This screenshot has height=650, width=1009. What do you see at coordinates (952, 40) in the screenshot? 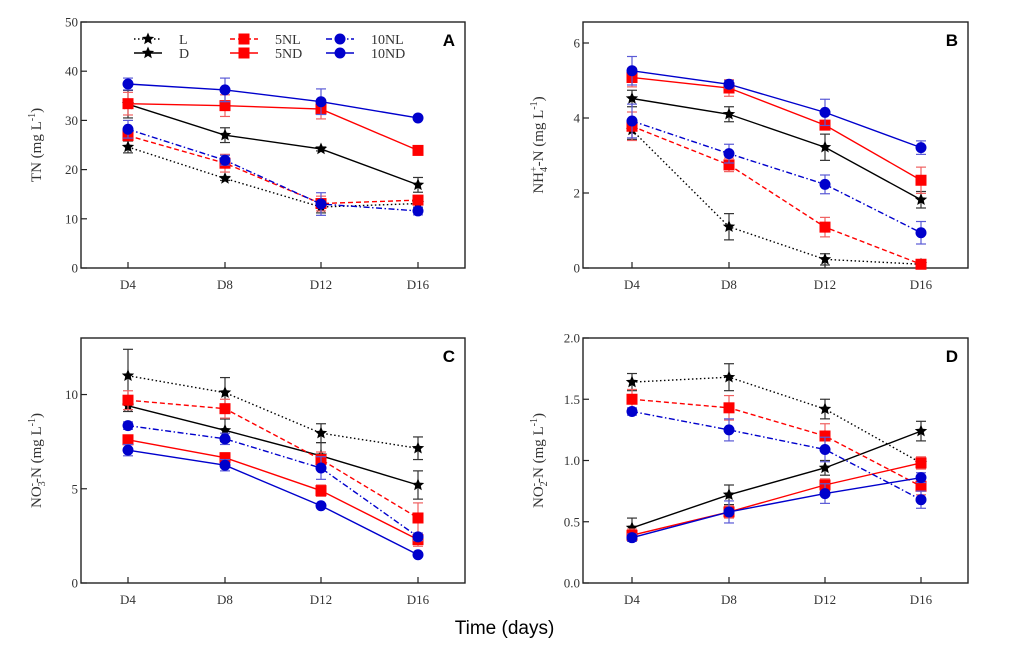
I see `panel-letter: B` at bounding box center [952, 40].